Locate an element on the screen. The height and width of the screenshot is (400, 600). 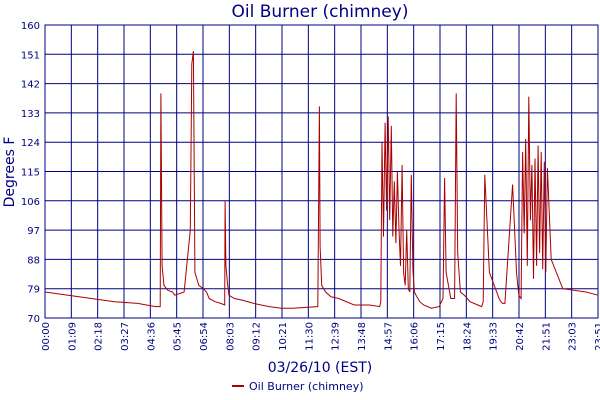
y-tick-label: 160 is located at coordinates (30, 26).